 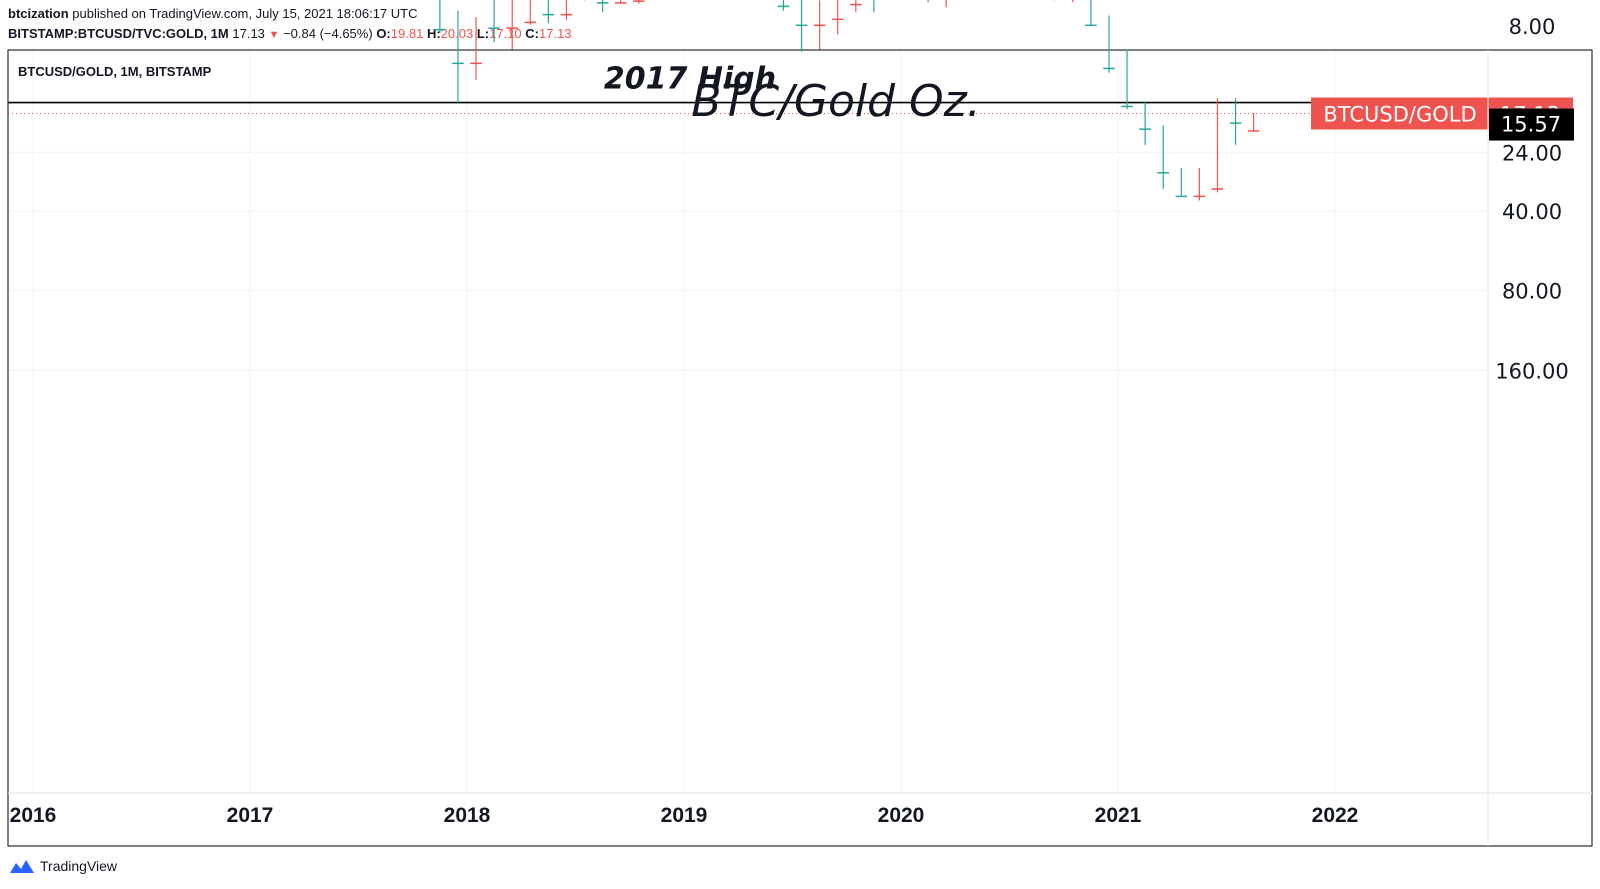 I want to click on x-tick-label: 2016, so click(x=33, y=815).